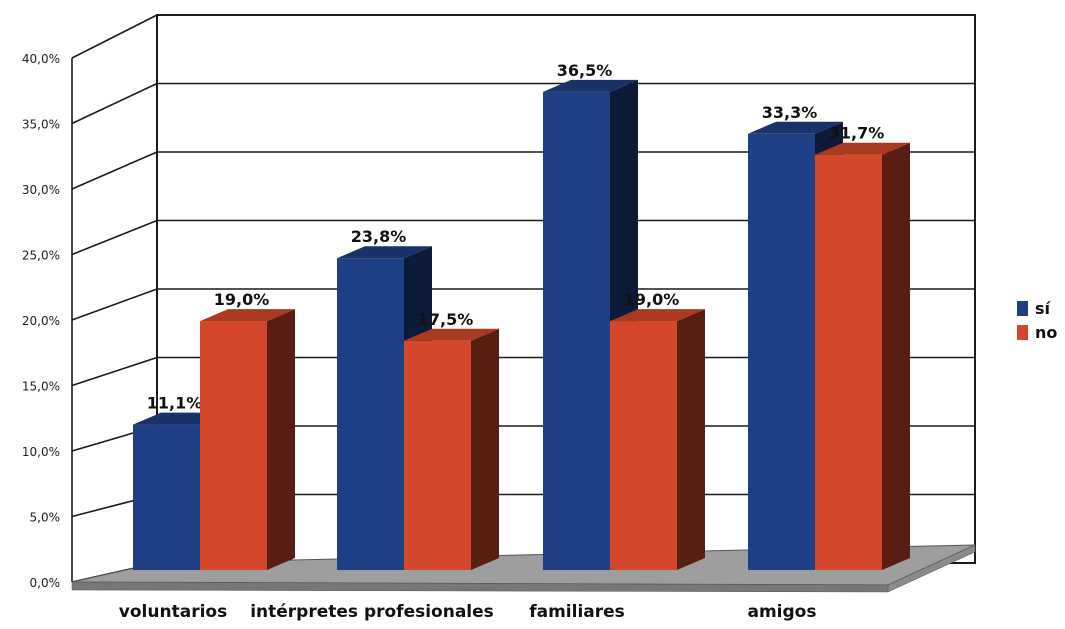  Describe the element at coordinates (1022, 332) in the screenshot. I see `legend-swatch-no` at that location.